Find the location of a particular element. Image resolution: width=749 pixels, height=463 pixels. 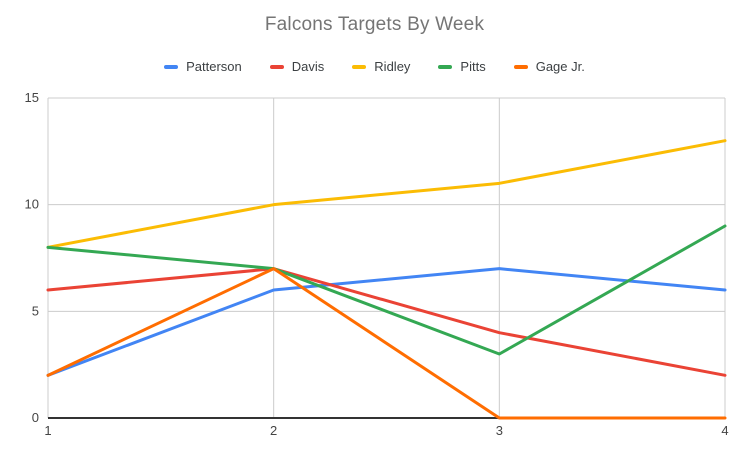

x-tick-label: 2 is located at coordinates (273, 430).